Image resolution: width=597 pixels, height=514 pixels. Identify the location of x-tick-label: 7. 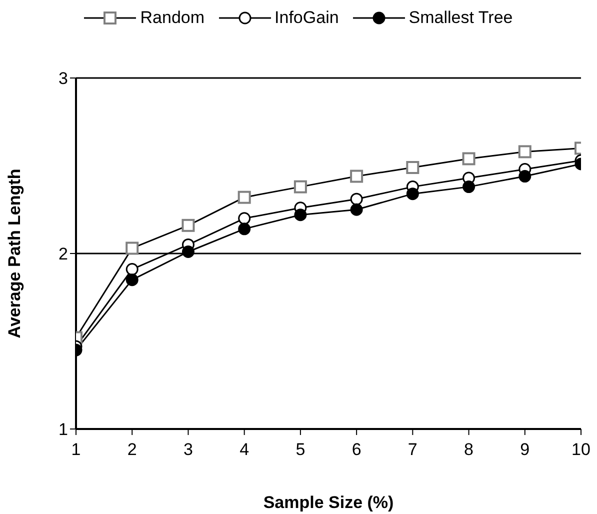
(413, 450).